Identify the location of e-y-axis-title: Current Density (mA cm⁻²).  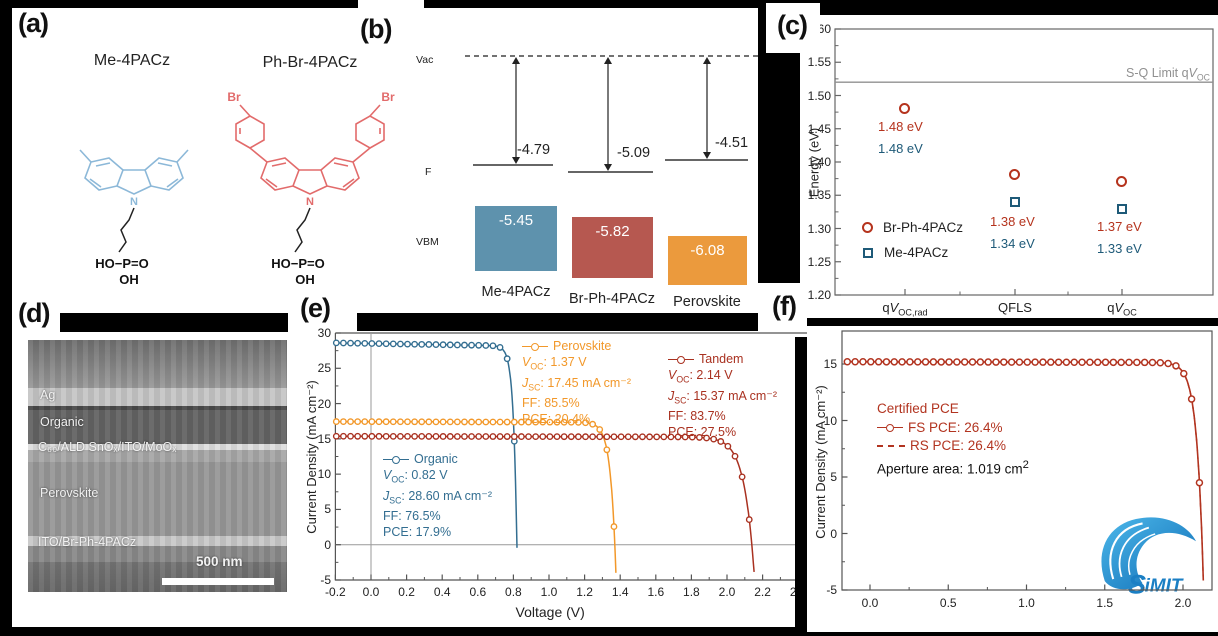
(311, 457).